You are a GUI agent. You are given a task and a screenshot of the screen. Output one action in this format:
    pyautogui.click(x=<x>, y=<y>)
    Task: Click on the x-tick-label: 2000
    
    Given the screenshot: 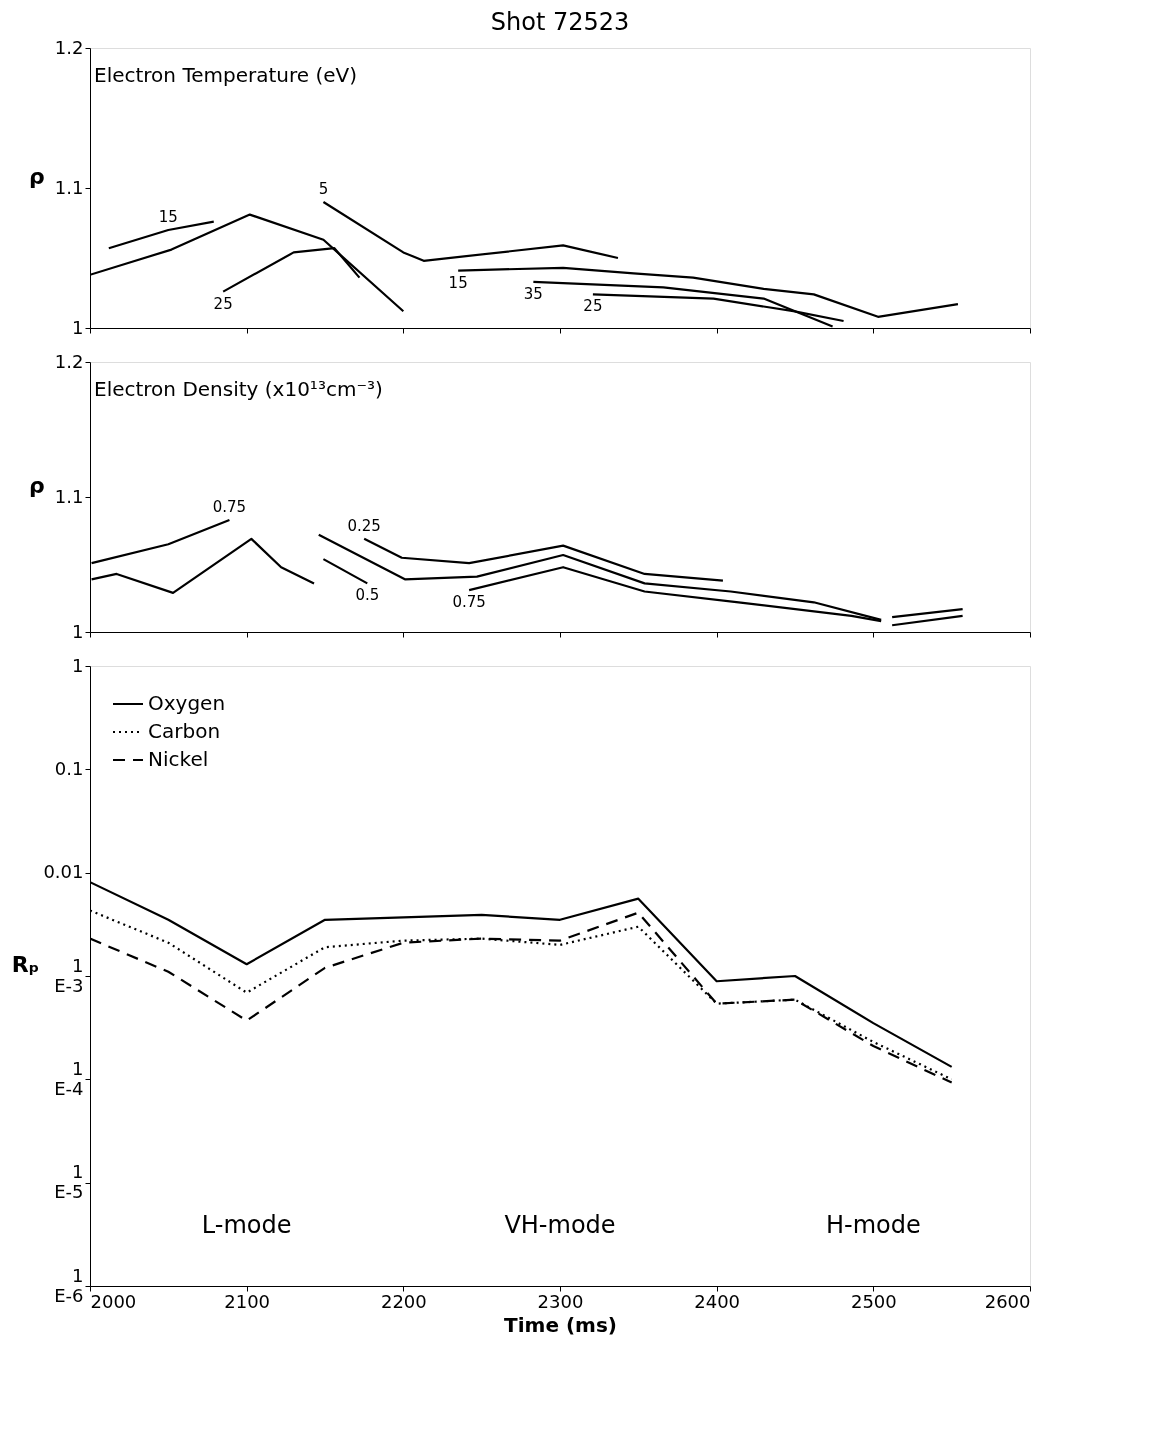 What is the action you would take?
    pyautogui.click(x=113, y=1301)
    